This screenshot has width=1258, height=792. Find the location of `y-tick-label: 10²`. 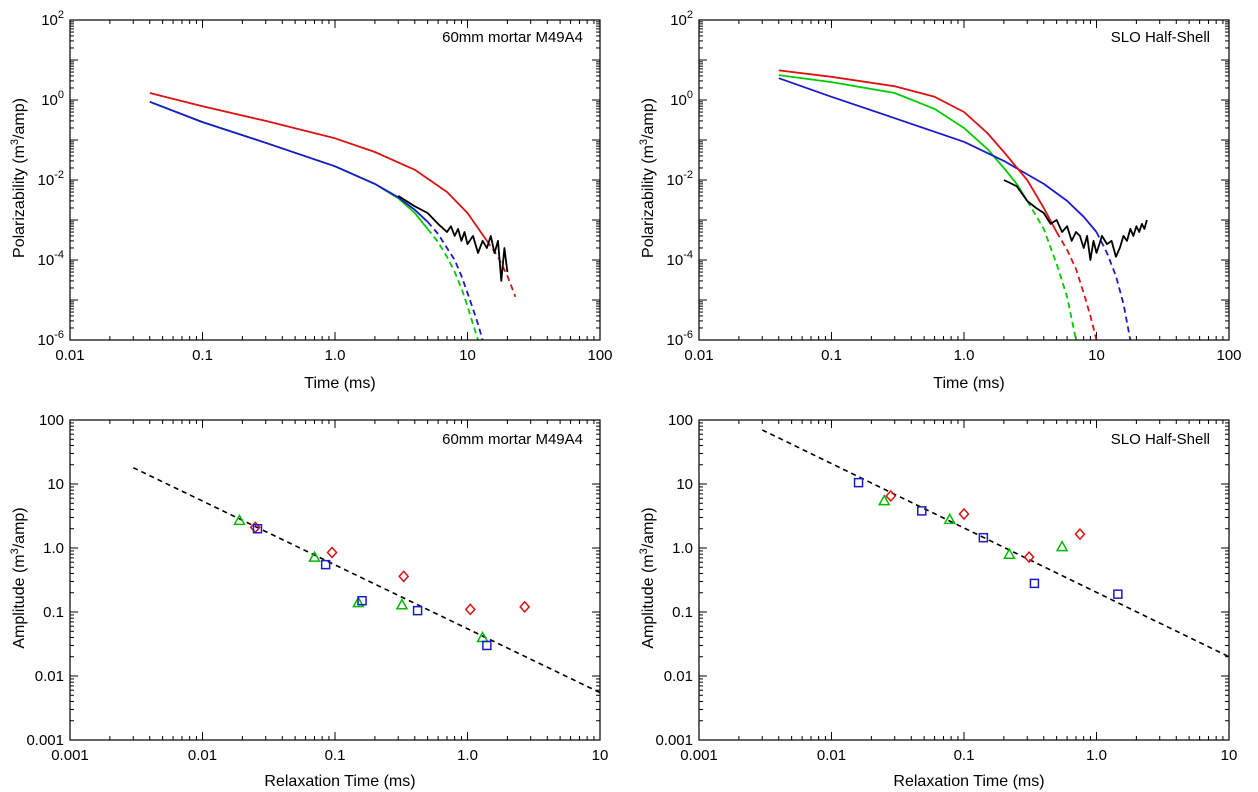

y-tick-label: 10² is located at coordinates (681, 19).